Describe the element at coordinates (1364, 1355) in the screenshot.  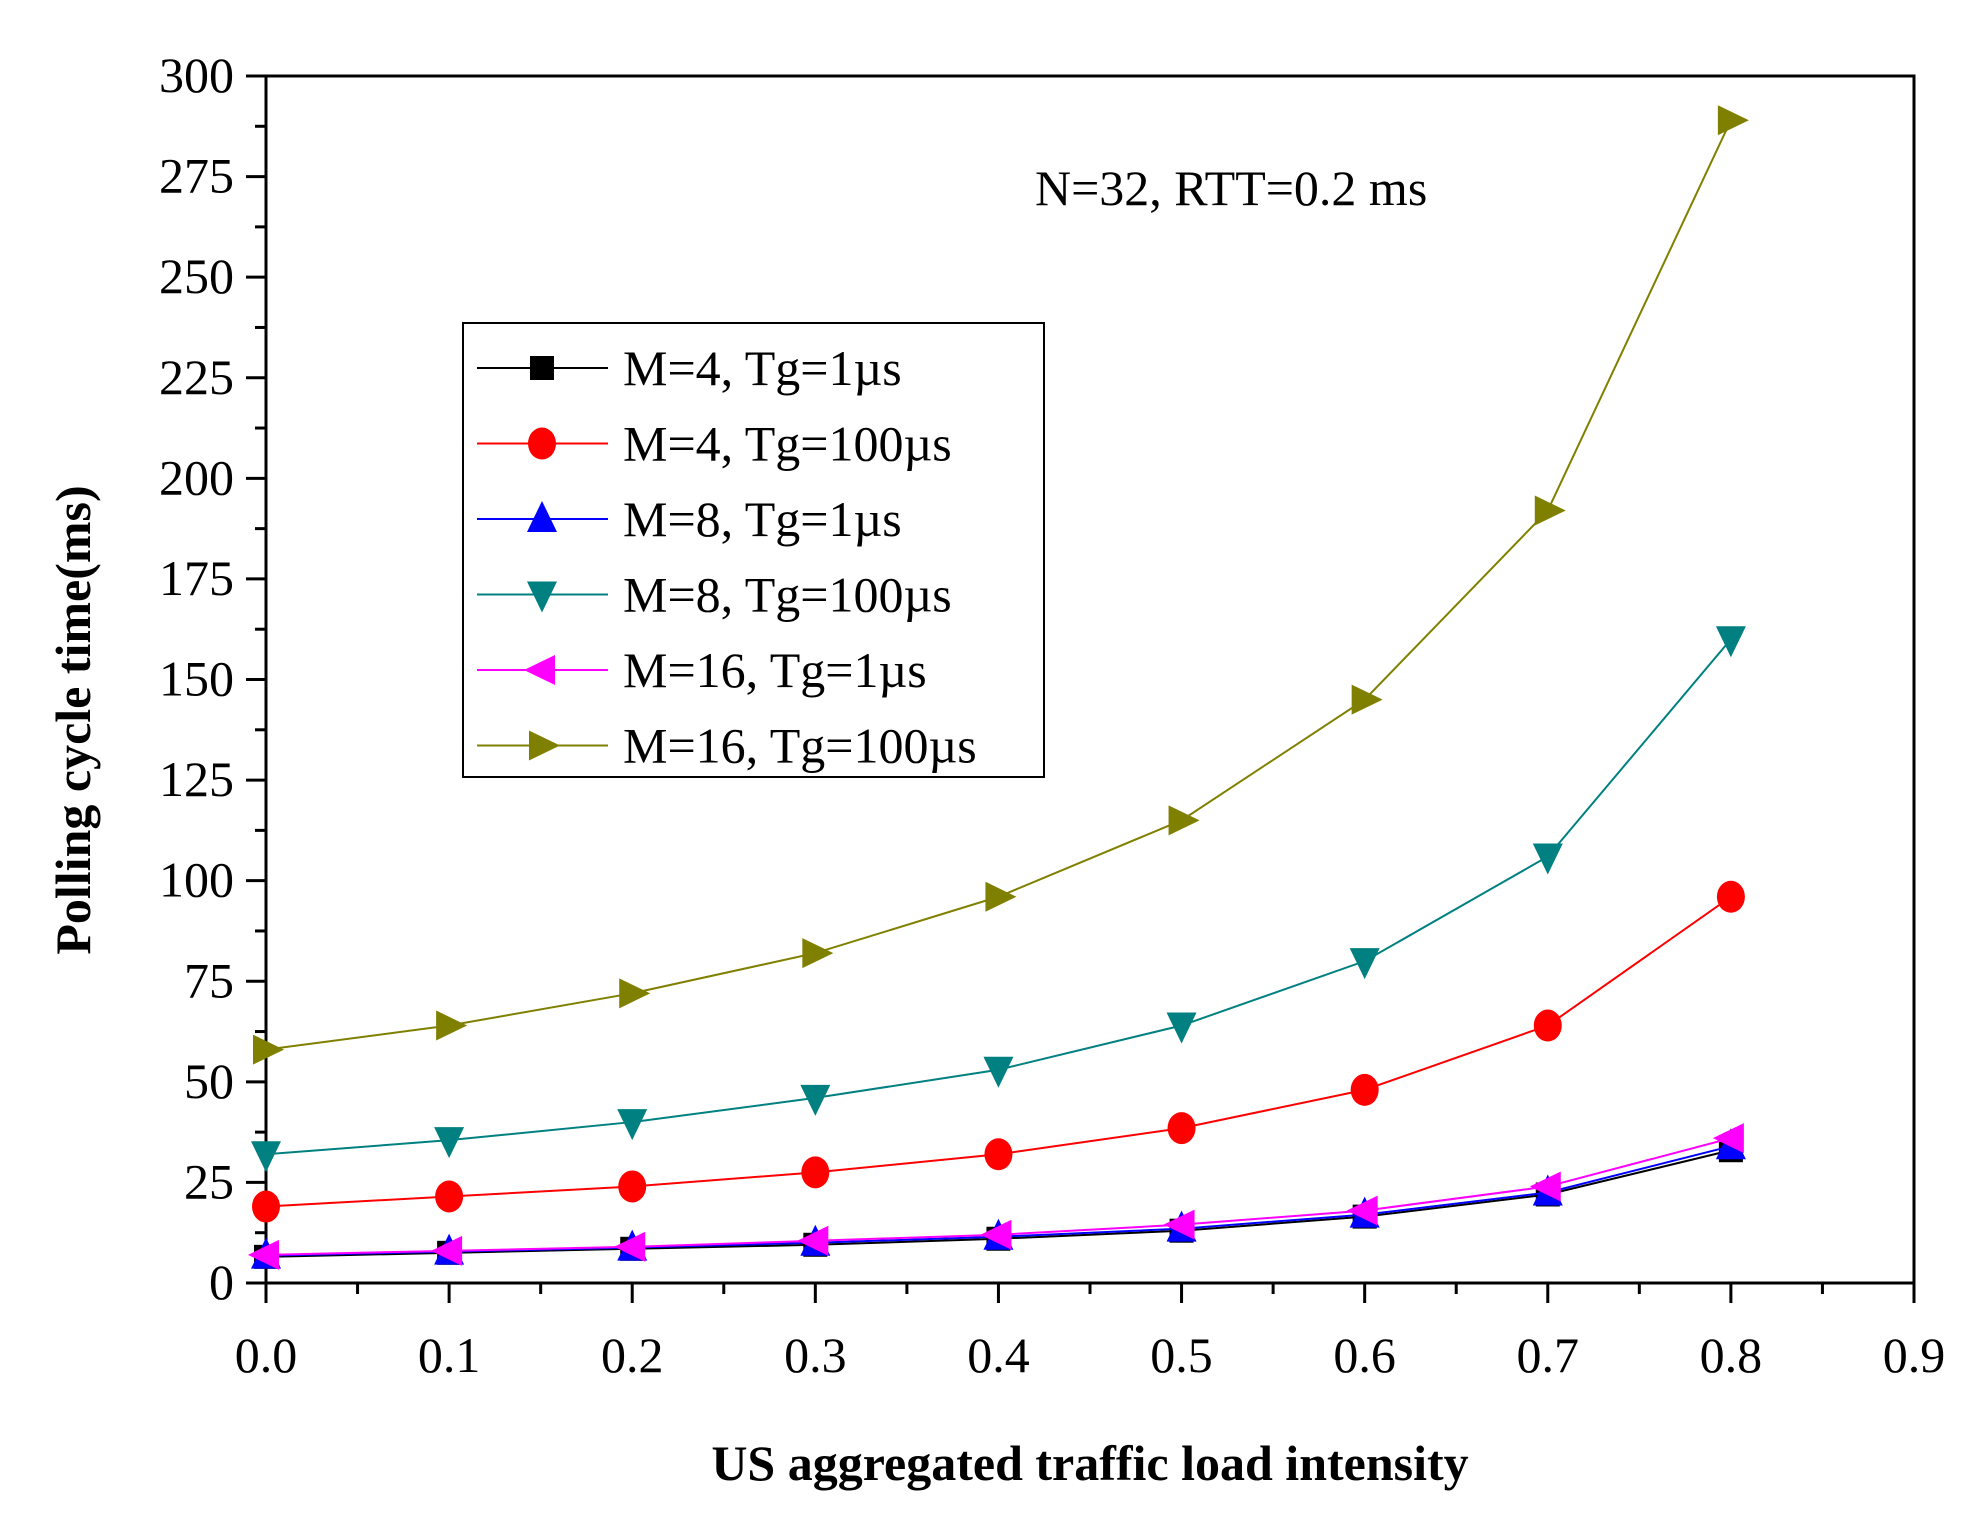
I see `x-tick-label: 0.6` at that location.